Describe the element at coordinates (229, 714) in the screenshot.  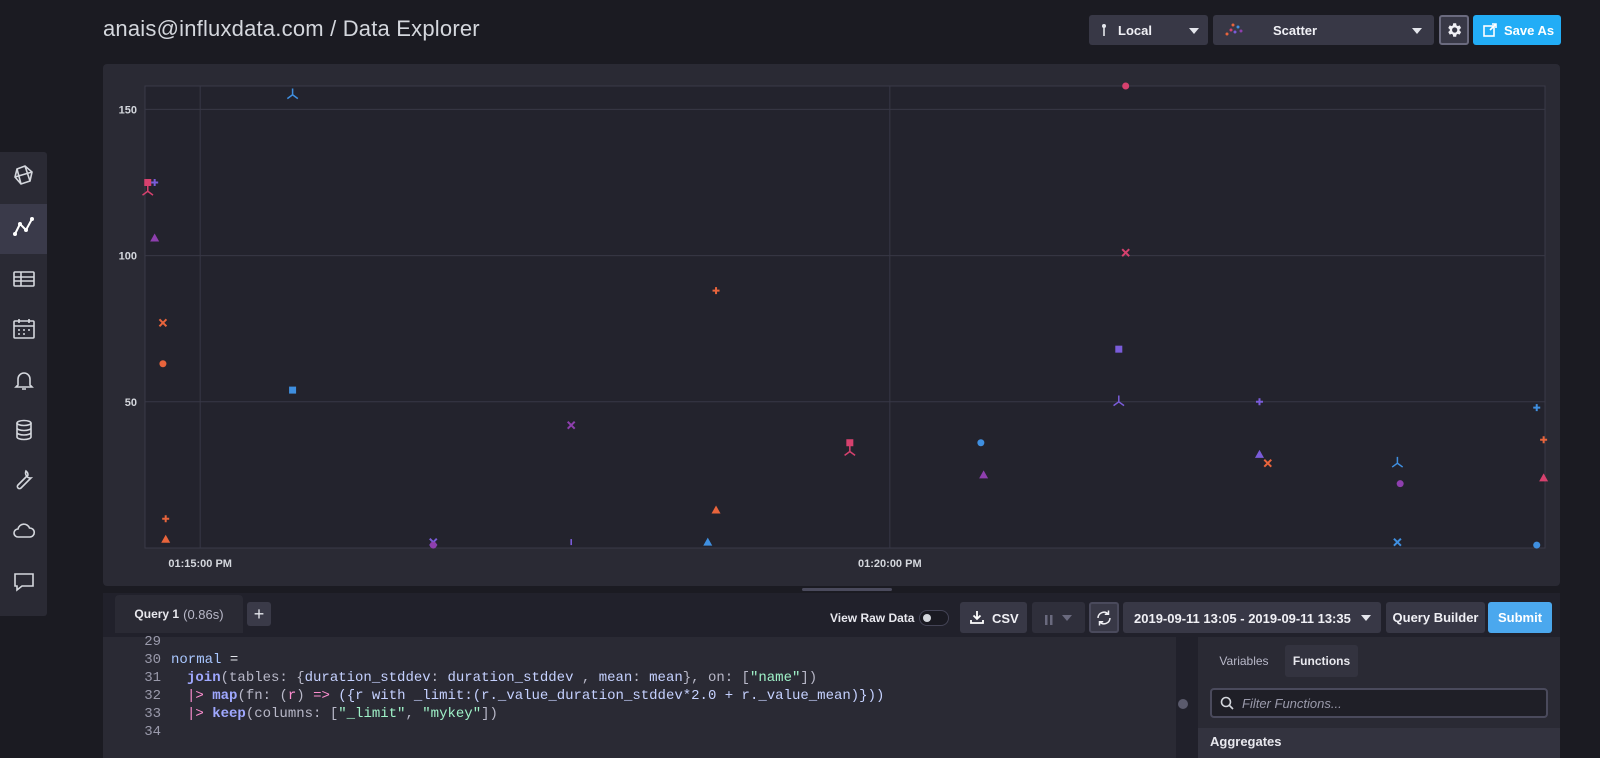
I see `code-token: keep` at that location.